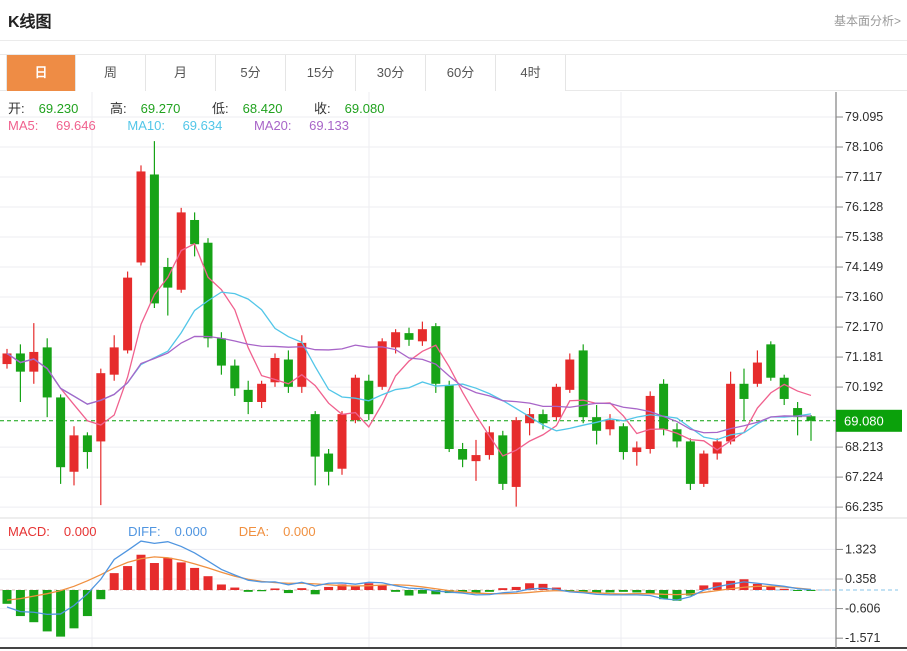  What do you see at coordinates (864, 357) in the screenshot?
I see `y-axis-label: 71.181` at bounding box center [864, 357].